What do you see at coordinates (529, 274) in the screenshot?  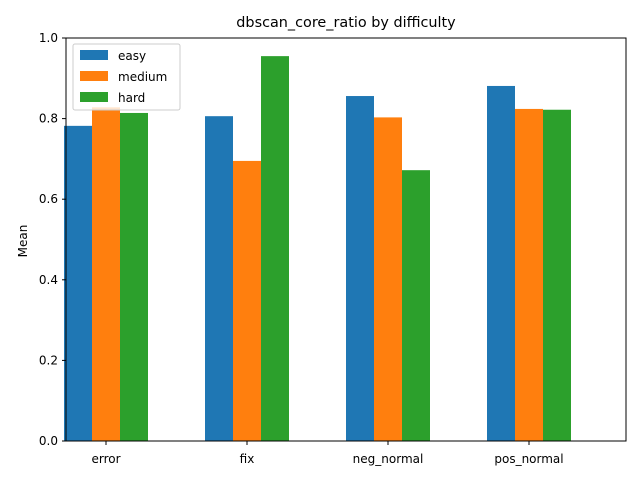 I see `bar-medium-pos_normal` at bounding box center [529, 274].